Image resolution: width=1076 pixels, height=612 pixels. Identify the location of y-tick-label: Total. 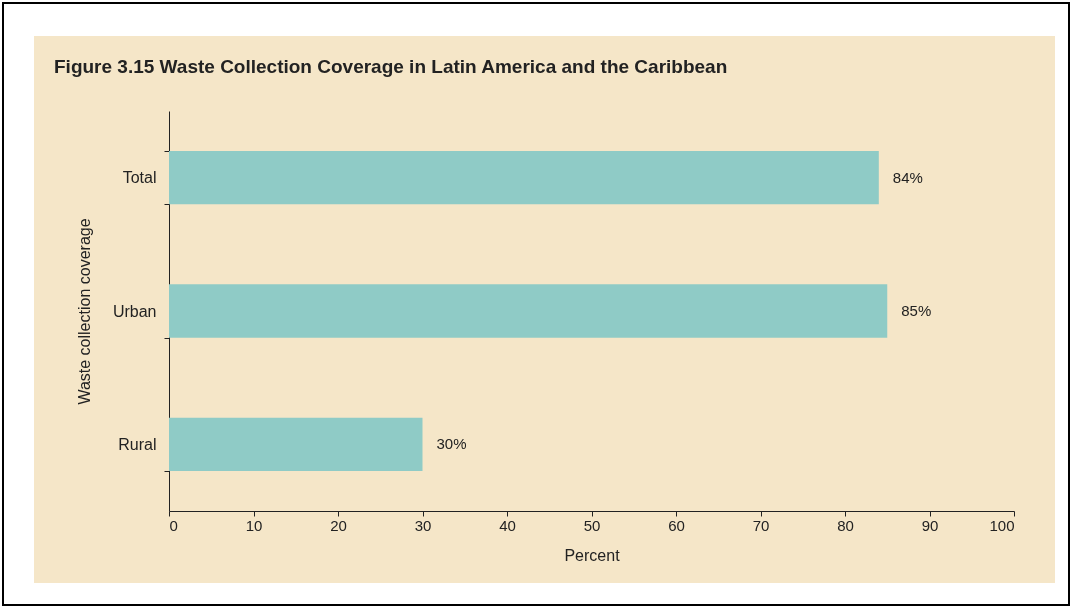
(139, 178).